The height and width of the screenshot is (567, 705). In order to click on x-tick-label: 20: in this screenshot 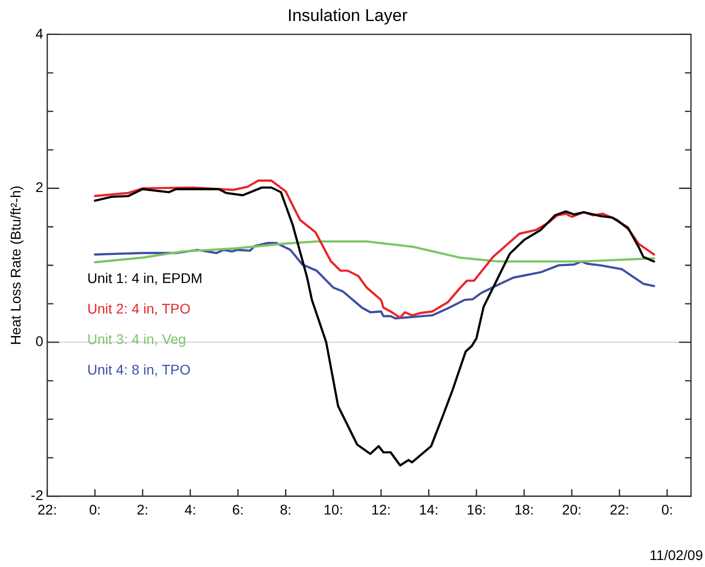, I will do `click(572, 509)`.